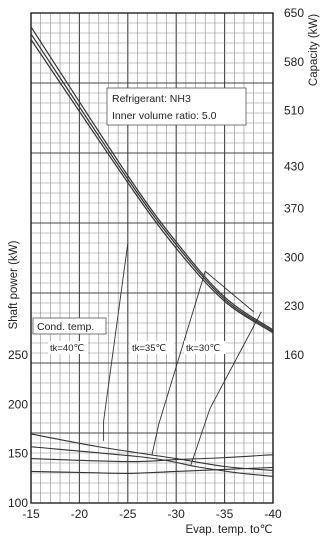  Describe the element at coordinates (65, 327) in the screenshot. I see `legend-title: Cond. temp.` at that location.